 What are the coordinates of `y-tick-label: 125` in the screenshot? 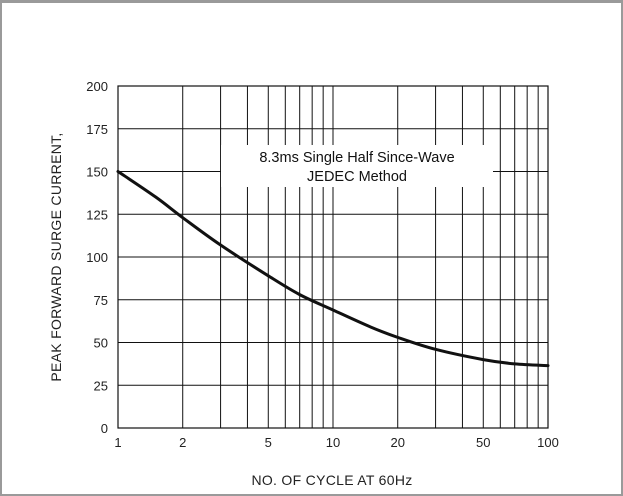 It's located at (97, 214).